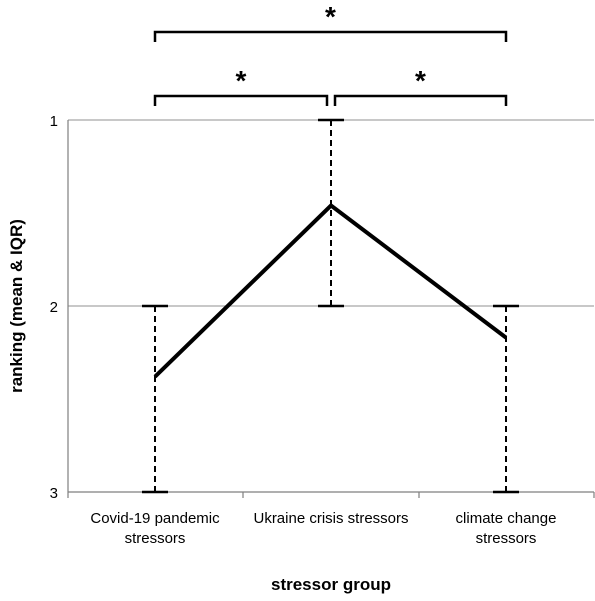 The height and width of the screenshot is (601, 595). I want to click on x-tick-label-0: Covid-19 pandemic stressors, so click(155, 528).